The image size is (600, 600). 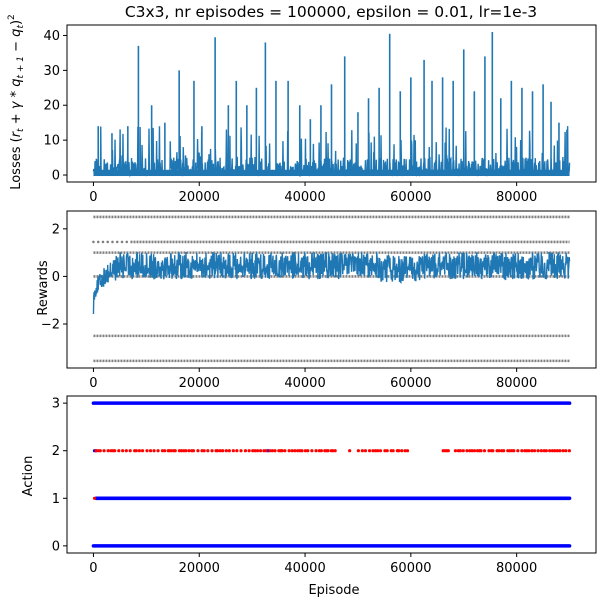 What do you see at coordinates (51, 36) in the screenshot?
I see `losses-y-tick-label: 40` at bounding box center [51, 36].